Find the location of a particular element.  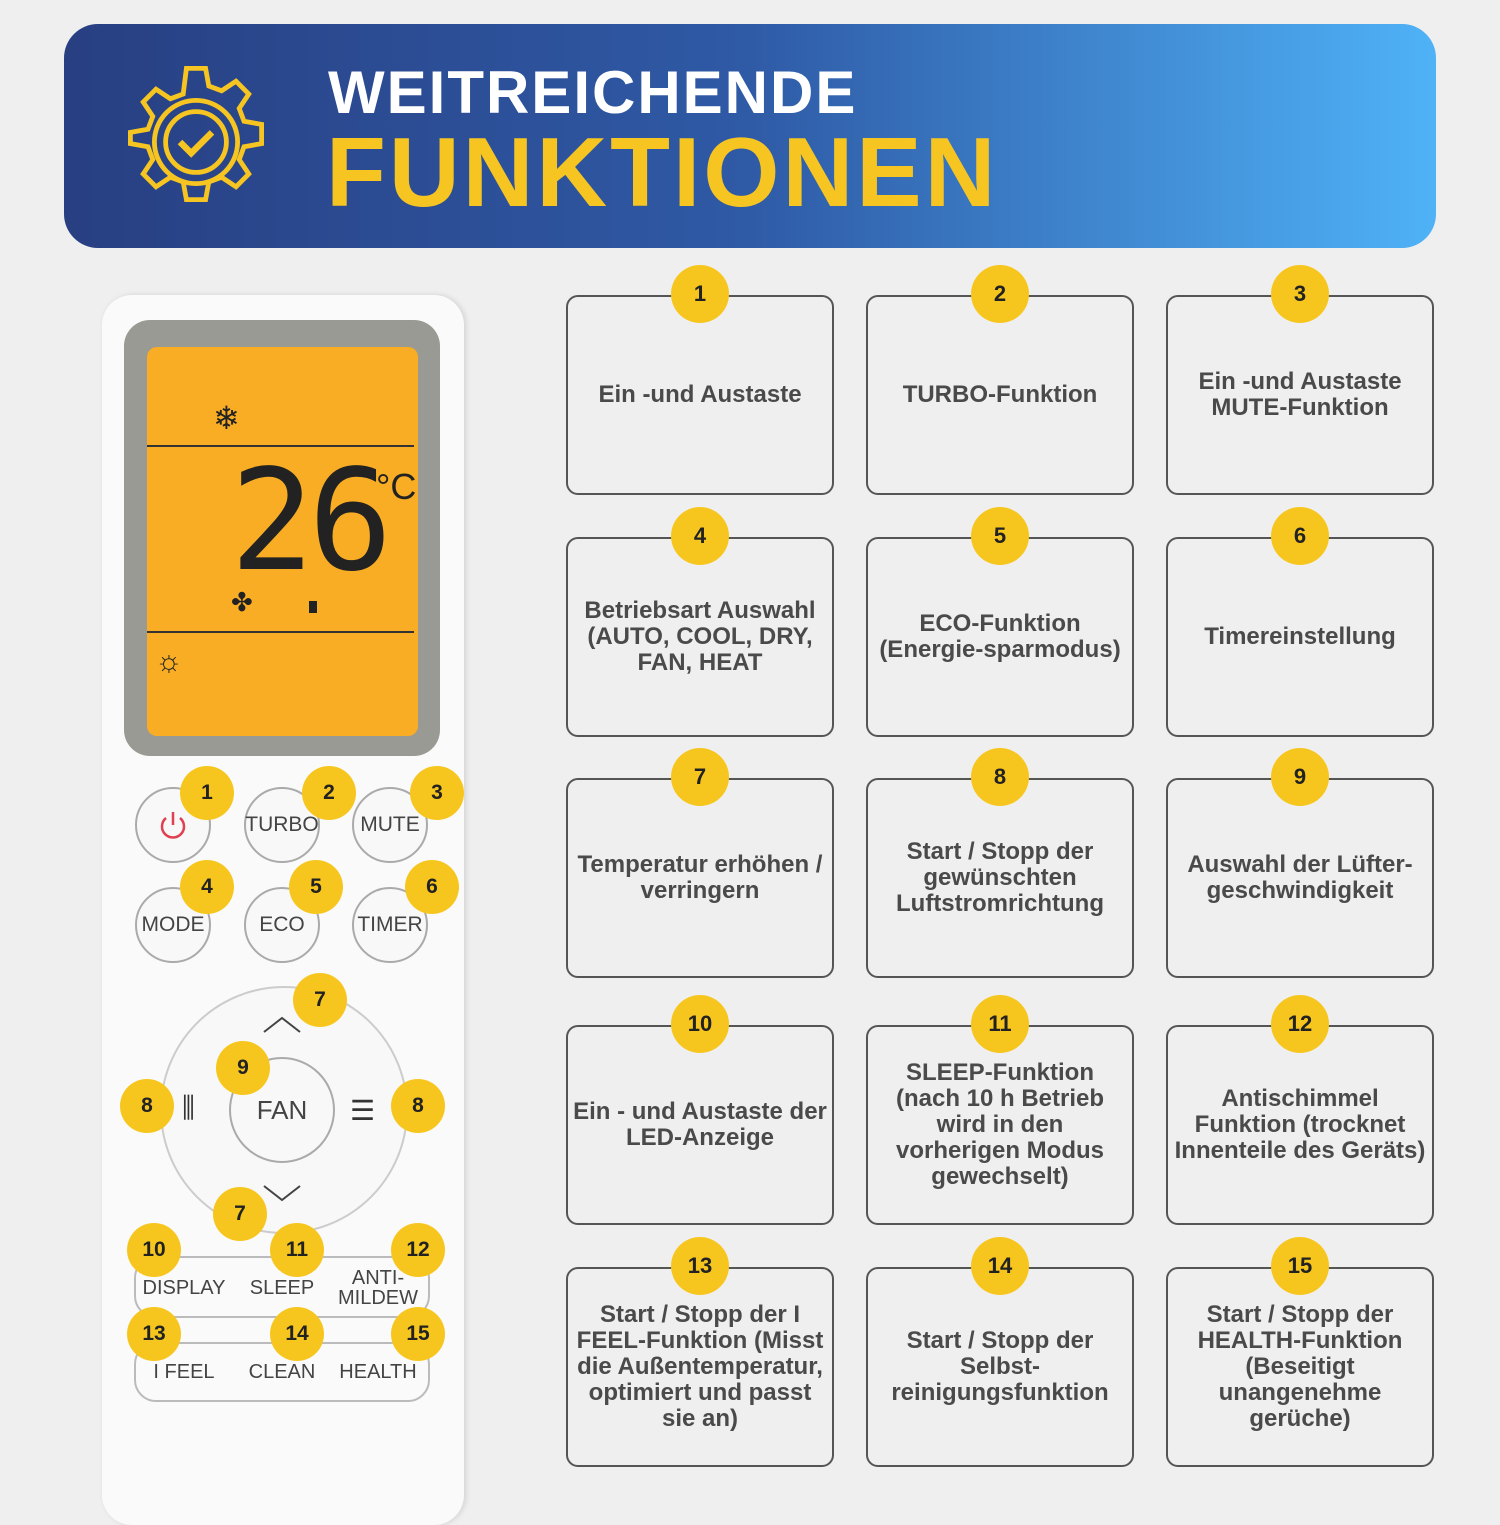

remote-number-badge: 9 is located at coordinates (243, 1068).